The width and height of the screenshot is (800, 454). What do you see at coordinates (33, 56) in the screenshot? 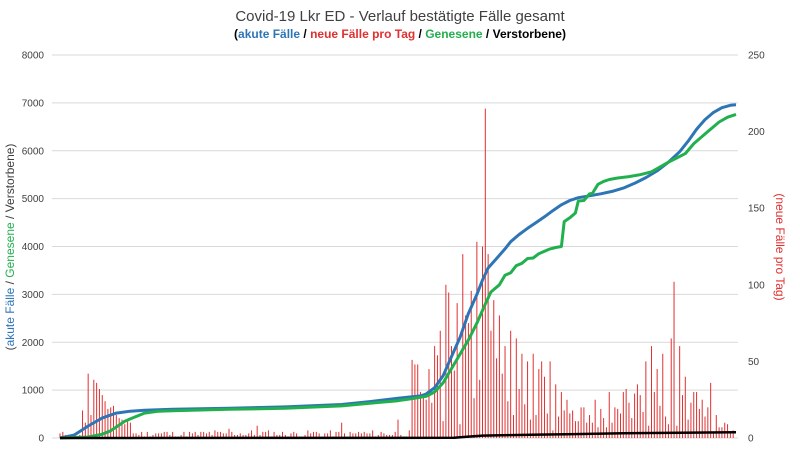
I see `y-left-tick-label: 8000` at bounding box center [33, 56].